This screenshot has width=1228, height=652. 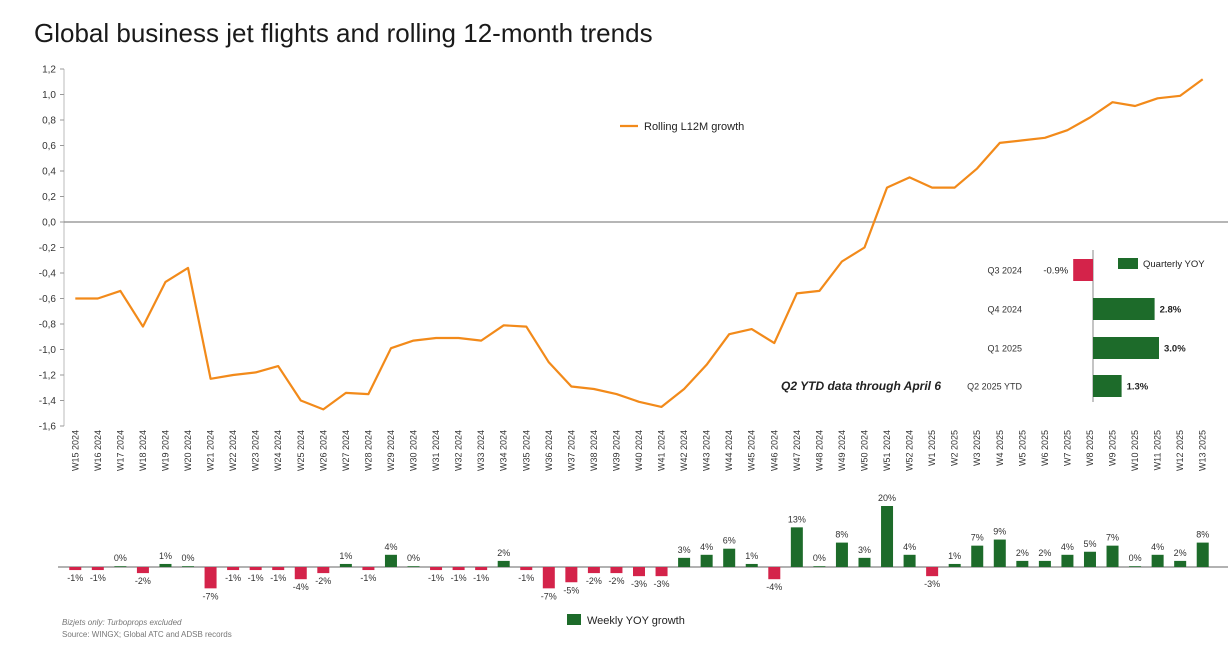 What do you see at coordinates (842, 450) in the screenshot?
I see `x-tick-label: W49 2024` at bounding box center [842, 450].